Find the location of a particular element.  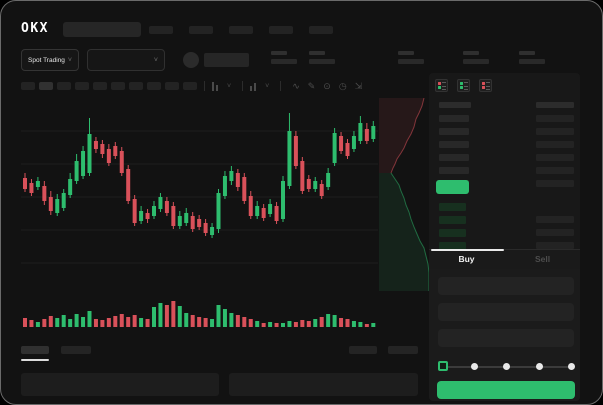

book-combined-icon is located at coordinates (441, 85).